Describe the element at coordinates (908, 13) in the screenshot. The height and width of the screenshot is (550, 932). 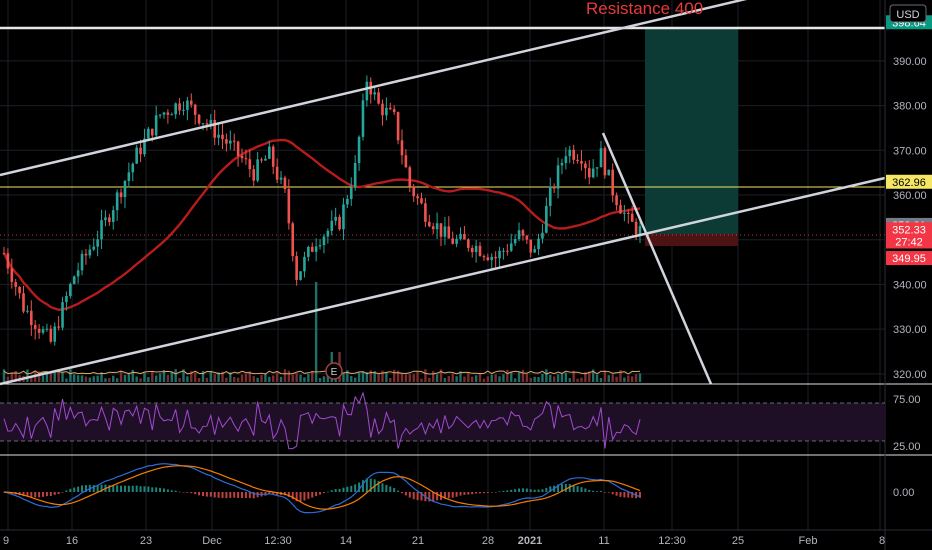
I see `currency-badge` at that location.